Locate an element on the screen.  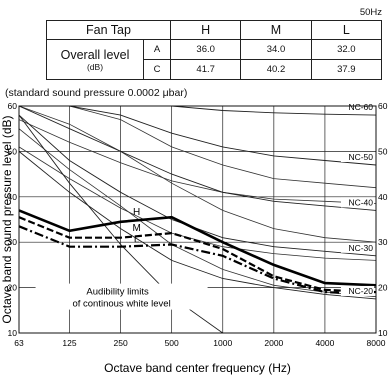
audibility-label-line1: Audibility limits is located at coordinates (117, 292).